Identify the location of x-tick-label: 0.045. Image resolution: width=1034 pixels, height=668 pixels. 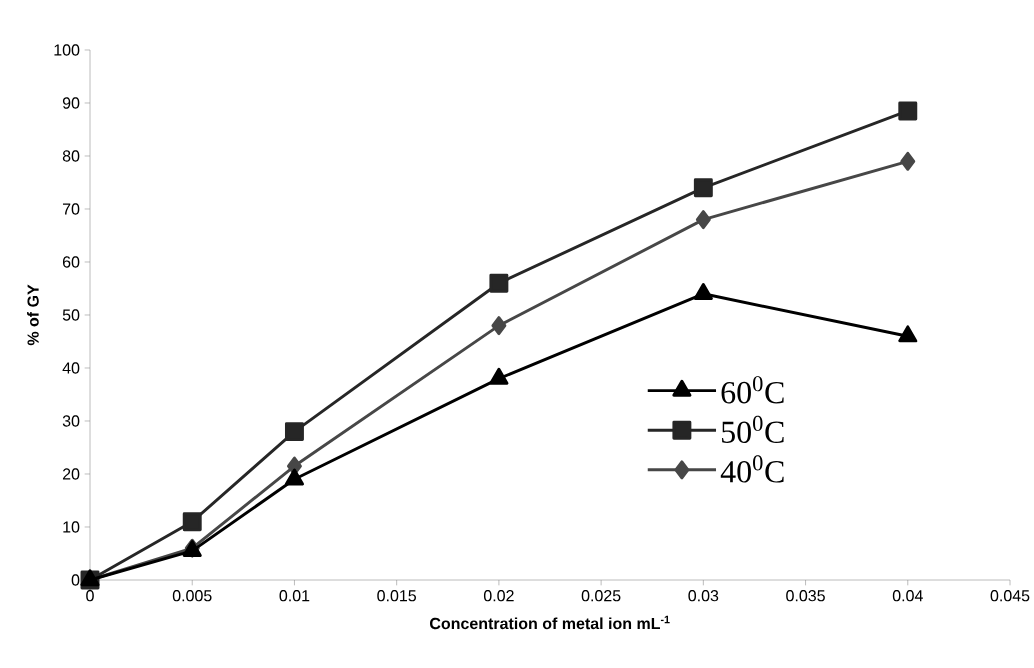
(1010, 596).